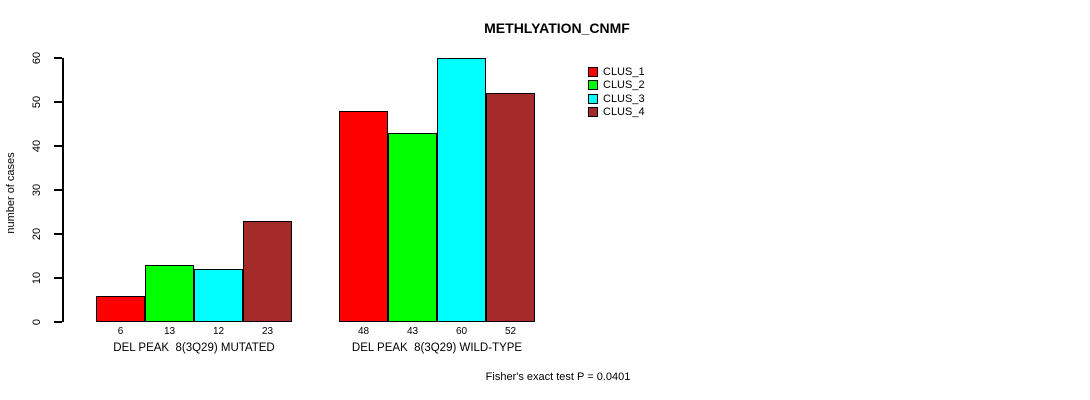 This screenshot has width=1090, height=400. What do you see at coordinates (412, 331) in the screenshot?
I see `bar-value-label-clus_2-group2: 43` at bounding box center [412, 331].